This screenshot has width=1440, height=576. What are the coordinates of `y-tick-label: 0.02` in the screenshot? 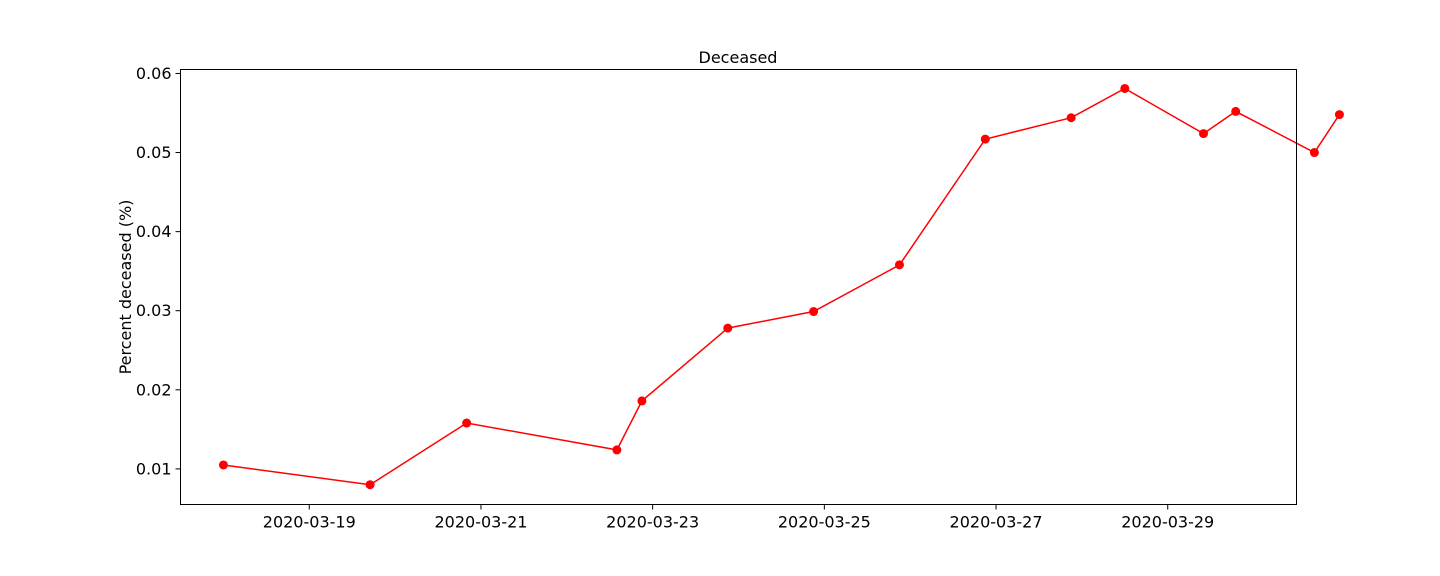 It's located at (154, 389).